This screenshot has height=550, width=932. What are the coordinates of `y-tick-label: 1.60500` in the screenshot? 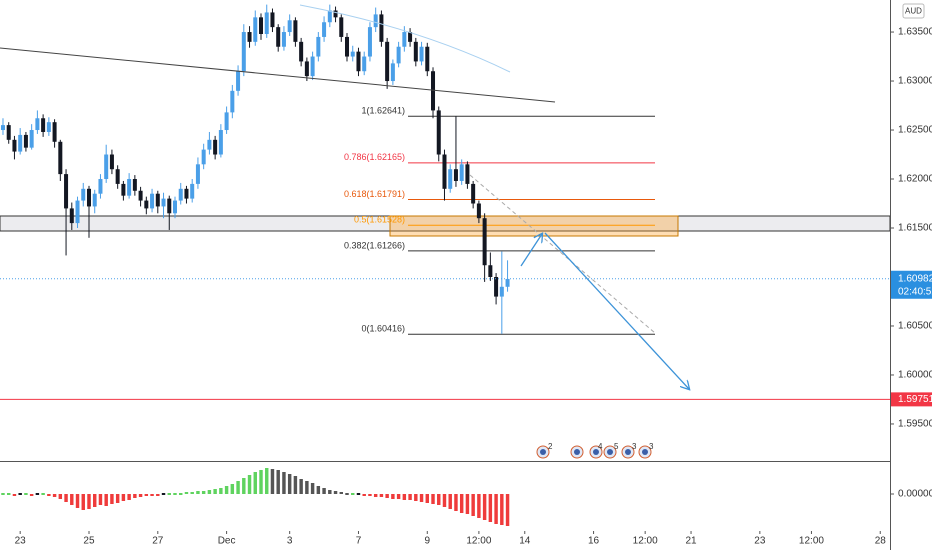 It's located at (915, 326).